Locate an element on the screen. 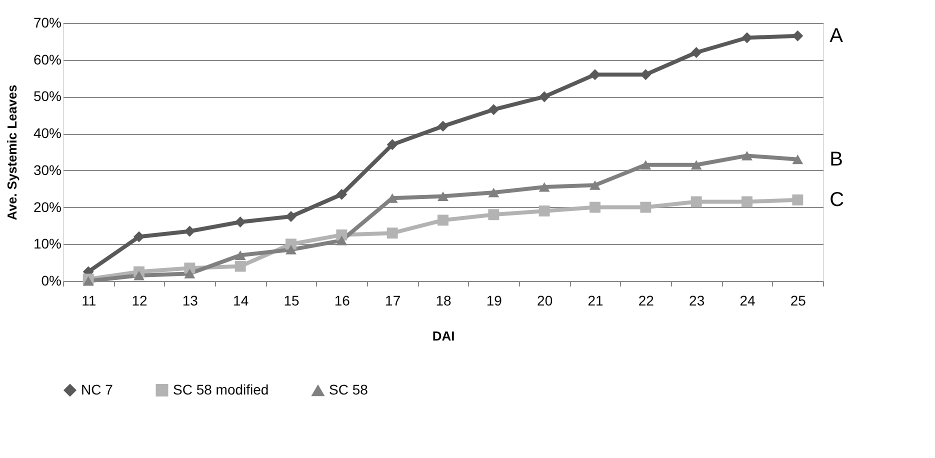 The width and height of the screenshot is (935, 458). y-tick-label: 0% is located at coordinates (51, 280).